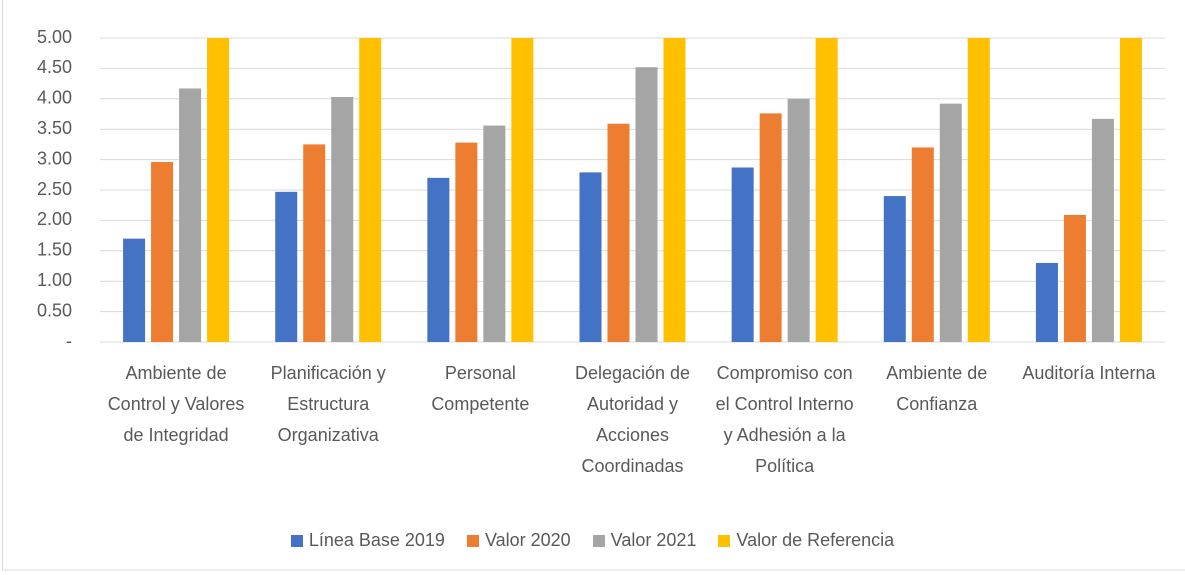 The height and width of the screenshot is (575, 1185). I want to click on x-tick-label: Ambiente de Confianza, so click(937, 388).